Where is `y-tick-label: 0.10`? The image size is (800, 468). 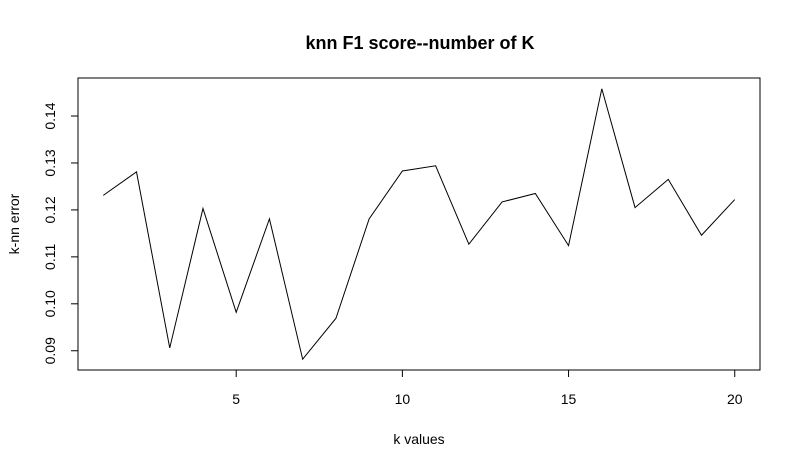 y-tick-label: 0.10 is located at coordinates (50, 303).